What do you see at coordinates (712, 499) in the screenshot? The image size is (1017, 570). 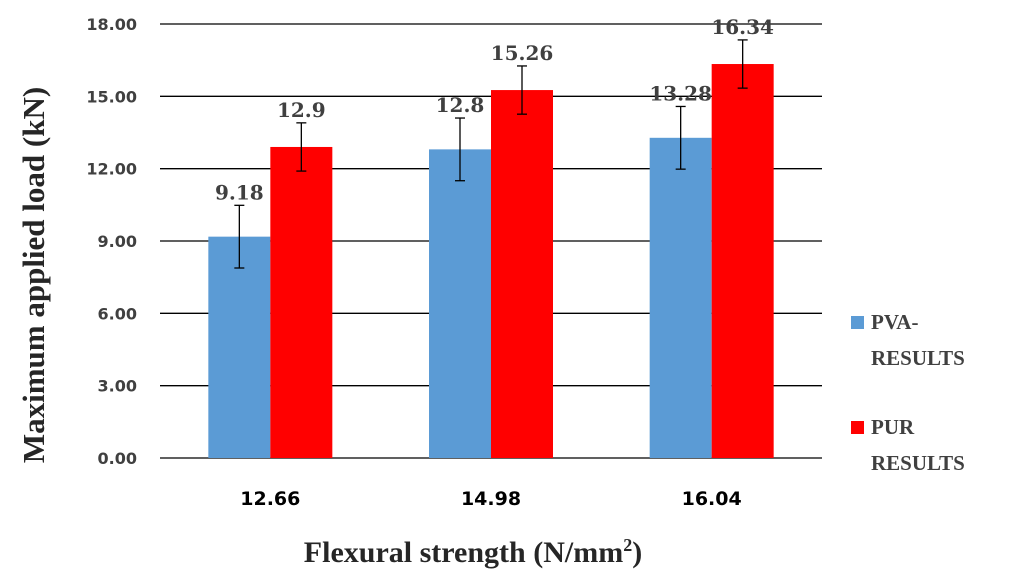 I see `category-label: 16.04` at bounding box center [712, 499].